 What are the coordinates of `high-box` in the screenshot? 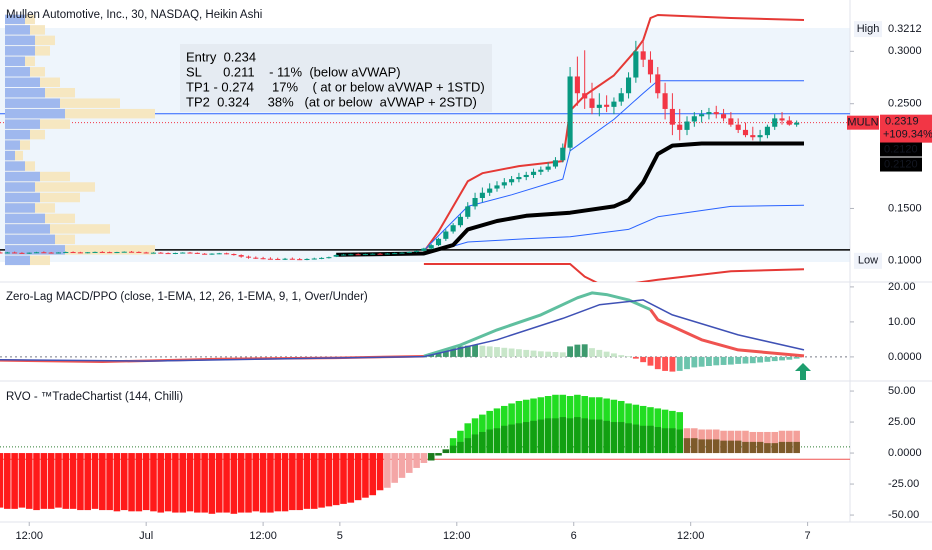 It's located at (868, 29).